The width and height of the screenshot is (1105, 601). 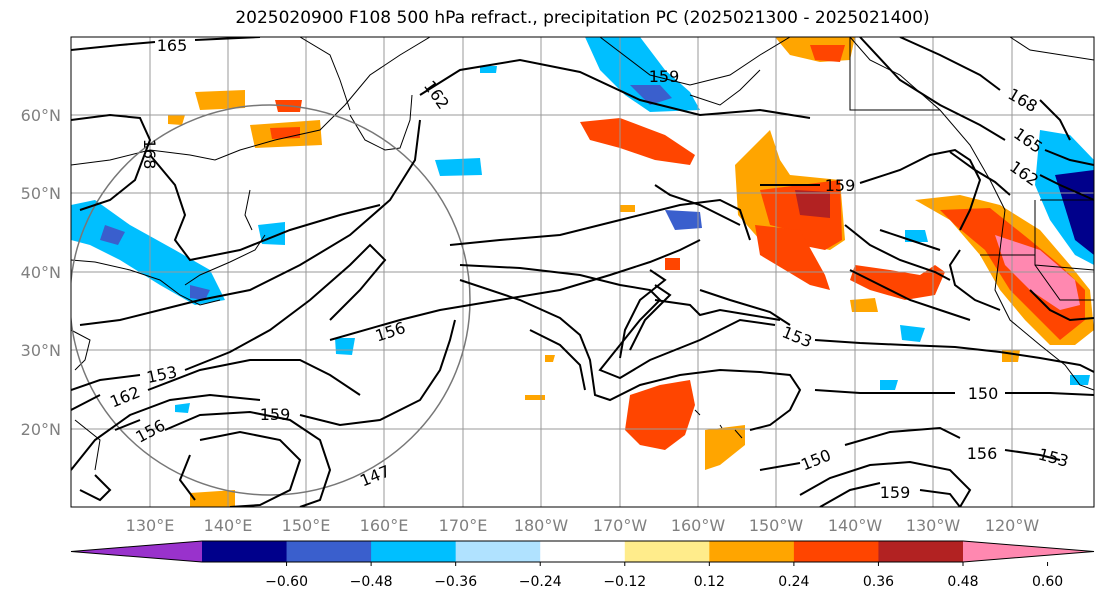 I want to click on lon-label: 150°W, so click(x=776, y=525).